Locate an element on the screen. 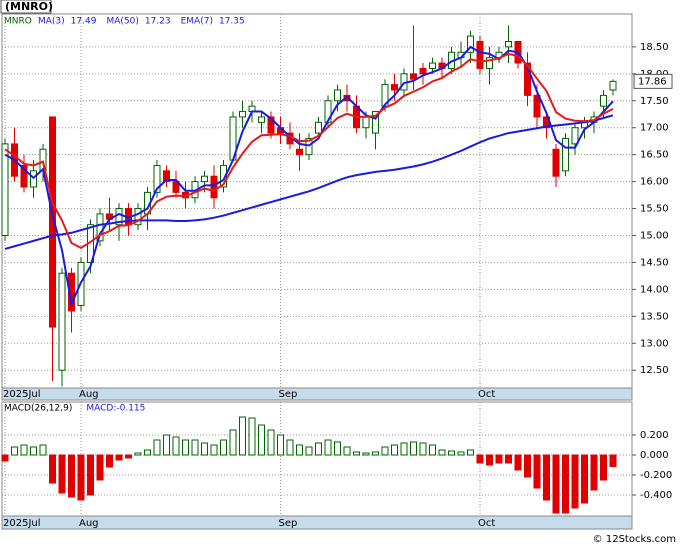 The image size is (680, 546). footer: © 12Stocks.com is located at coordinates (634, 539).